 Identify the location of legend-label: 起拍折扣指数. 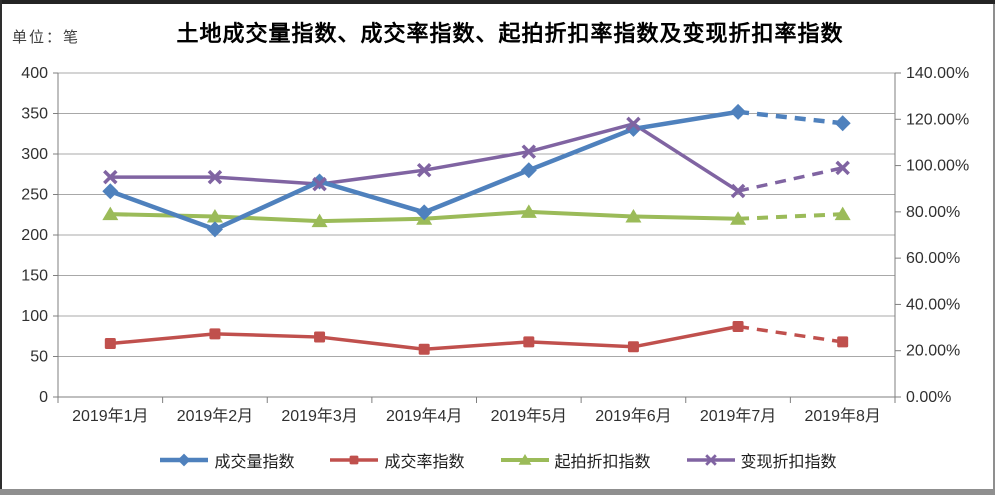
(602, 462).